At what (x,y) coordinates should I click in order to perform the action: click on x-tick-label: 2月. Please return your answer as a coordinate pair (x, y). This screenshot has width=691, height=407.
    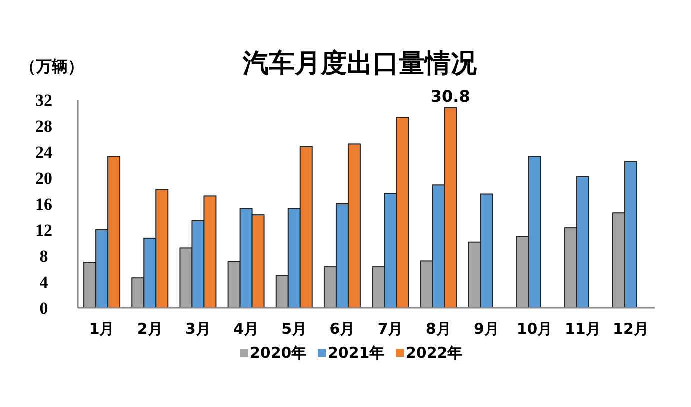
    Looking at the image, I should click on (150, 329).